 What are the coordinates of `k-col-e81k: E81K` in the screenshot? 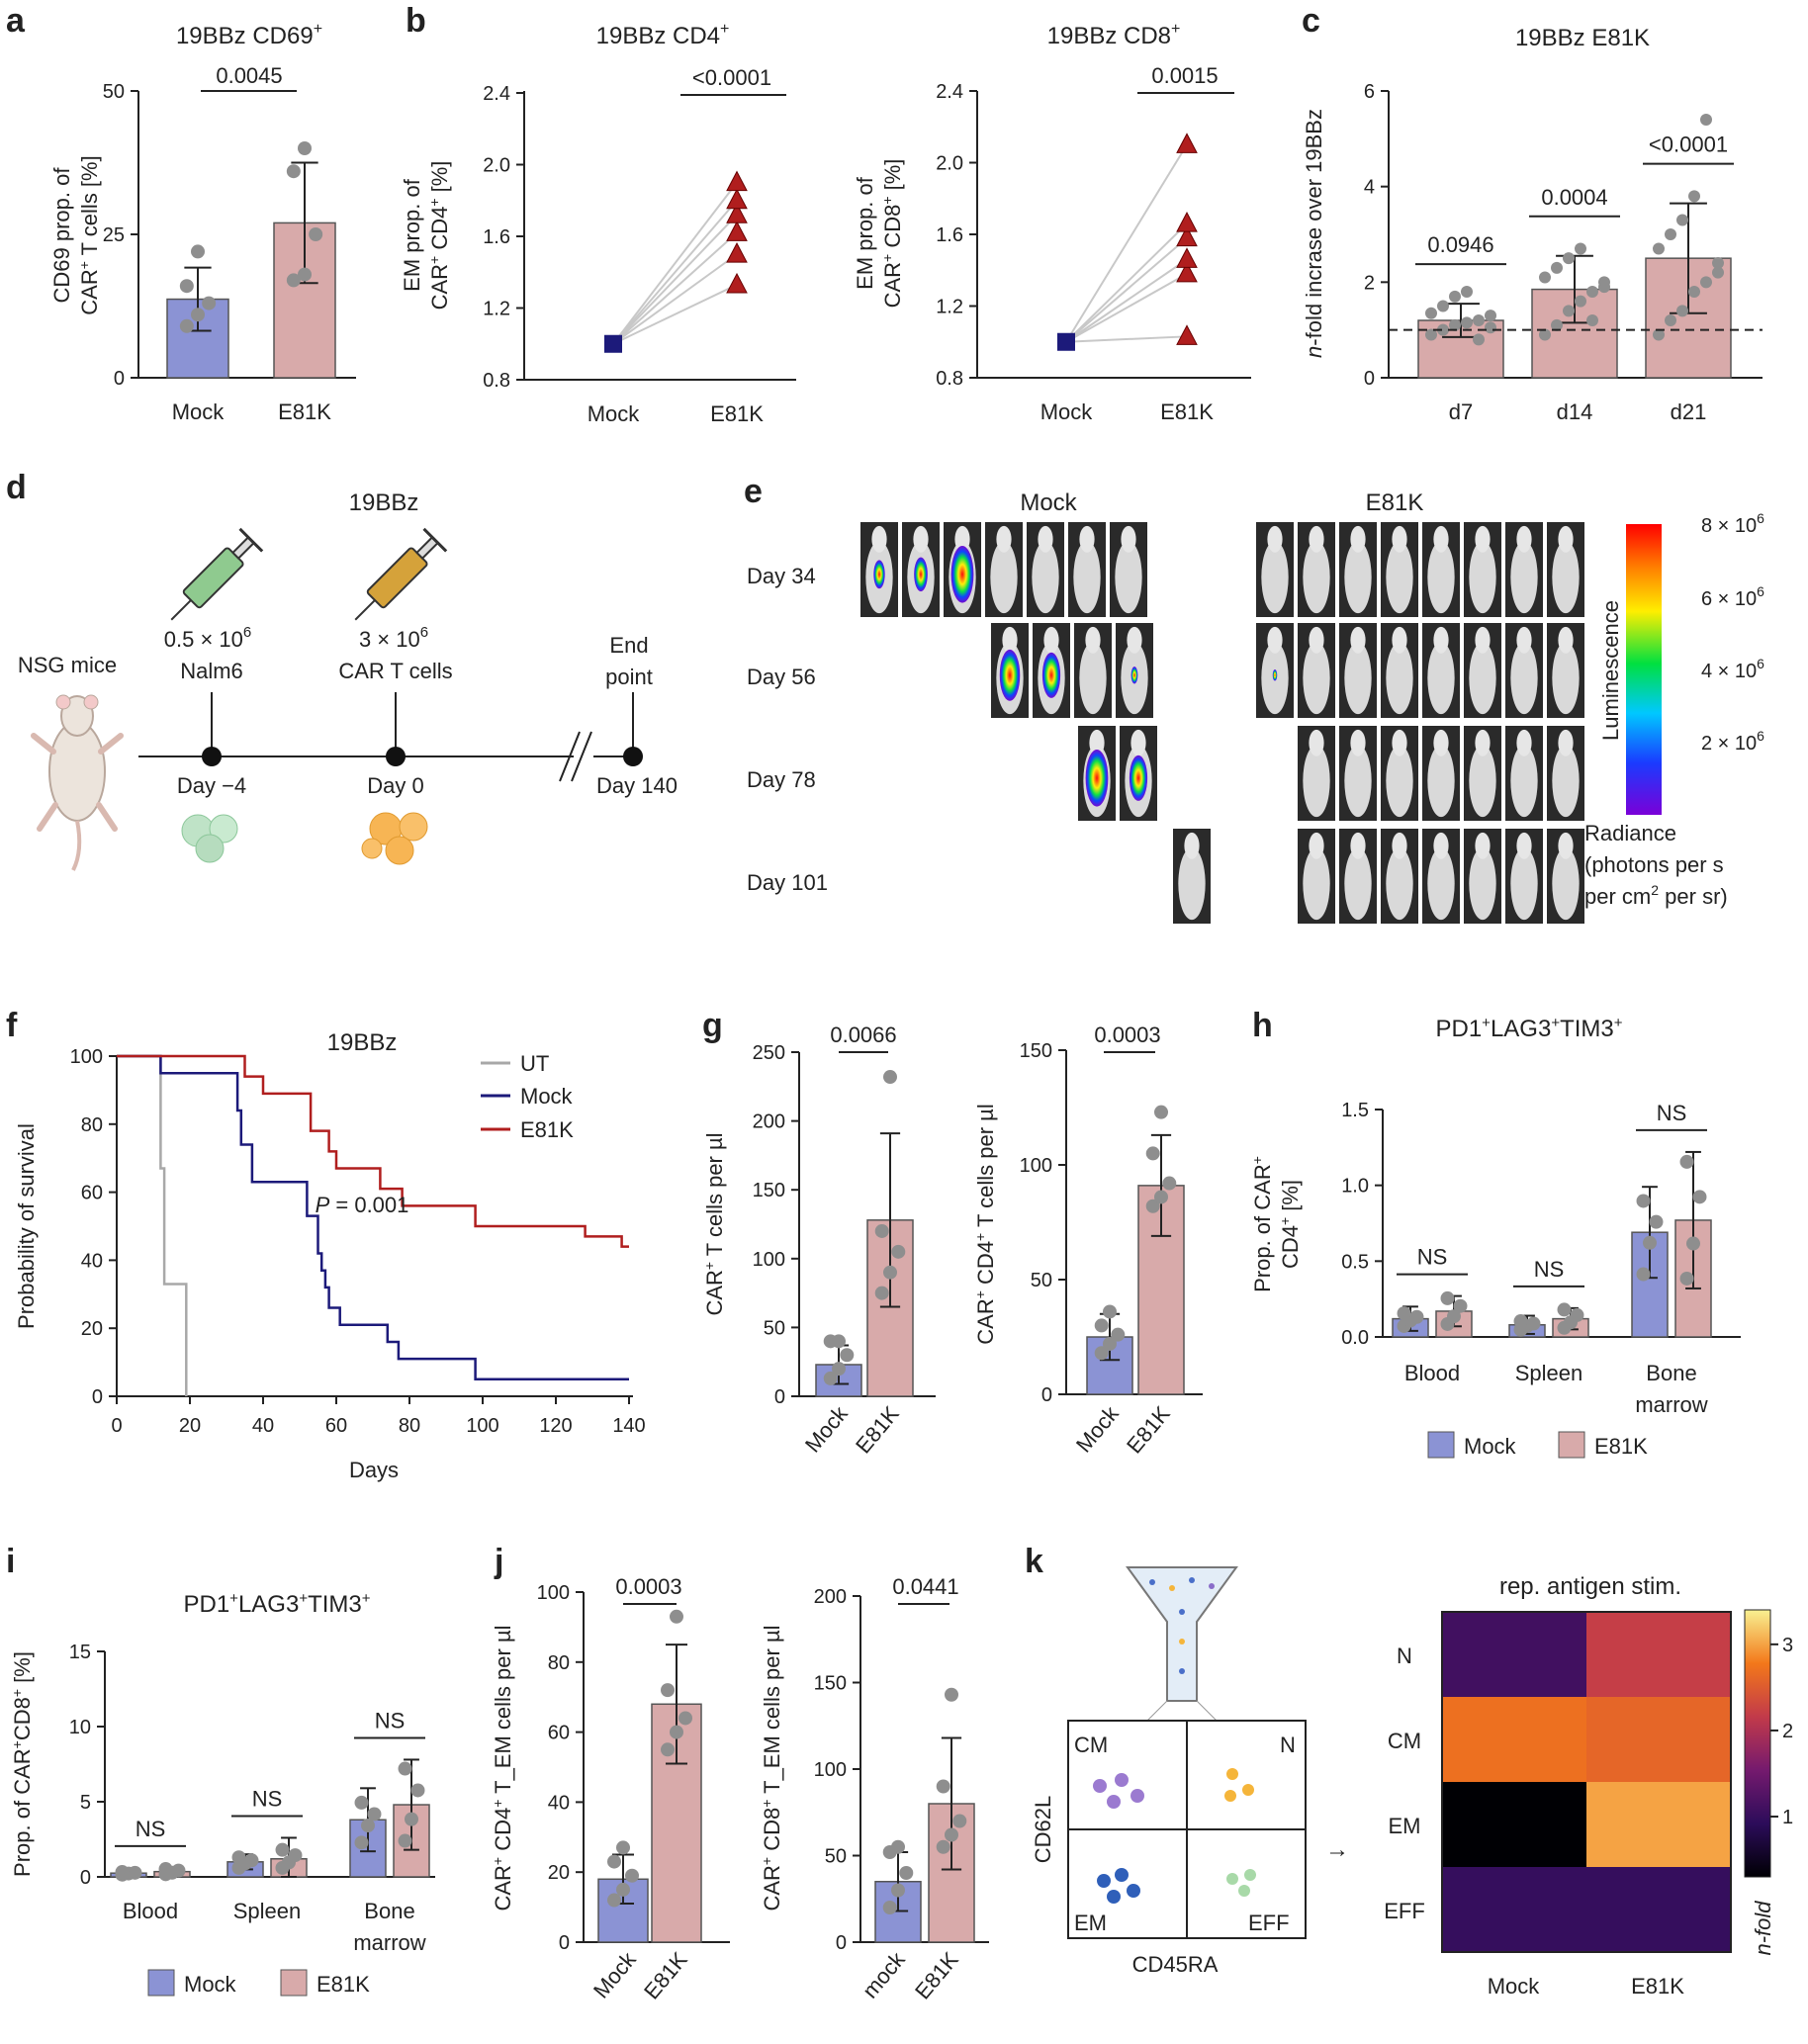 It's located at (1658, 1986).